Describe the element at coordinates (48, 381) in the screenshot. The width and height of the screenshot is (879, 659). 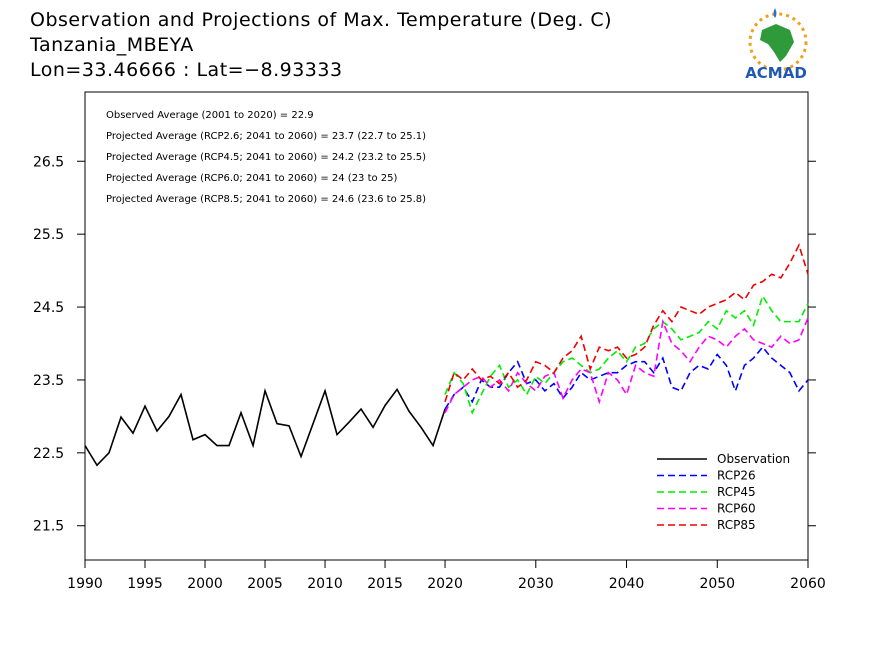
I see `y-tick-label: 23.5` at that location.